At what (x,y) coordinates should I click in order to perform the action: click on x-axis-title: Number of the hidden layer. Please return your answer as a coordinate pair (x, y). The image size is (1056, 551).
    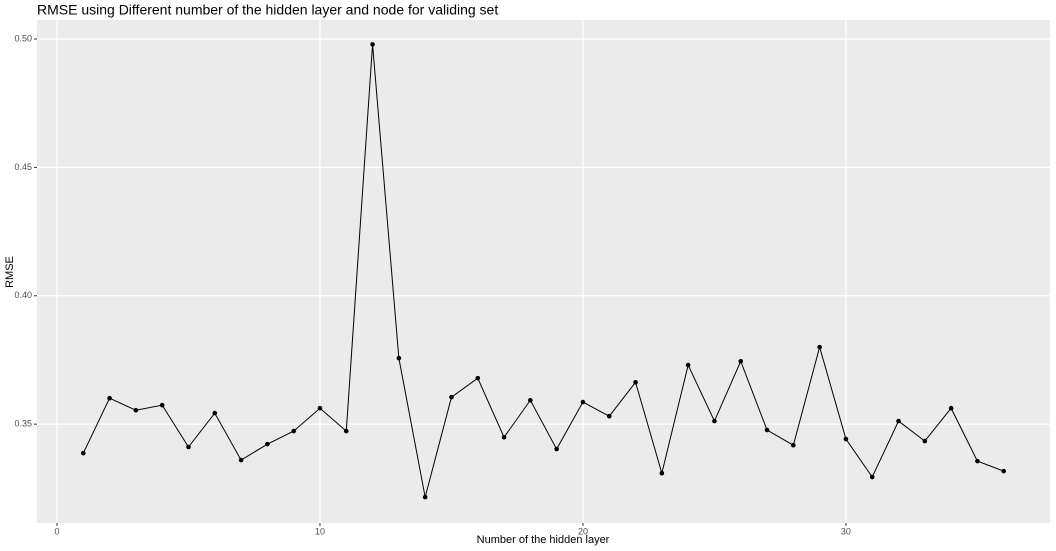
    Looking at the image, I should click on (543, 540).